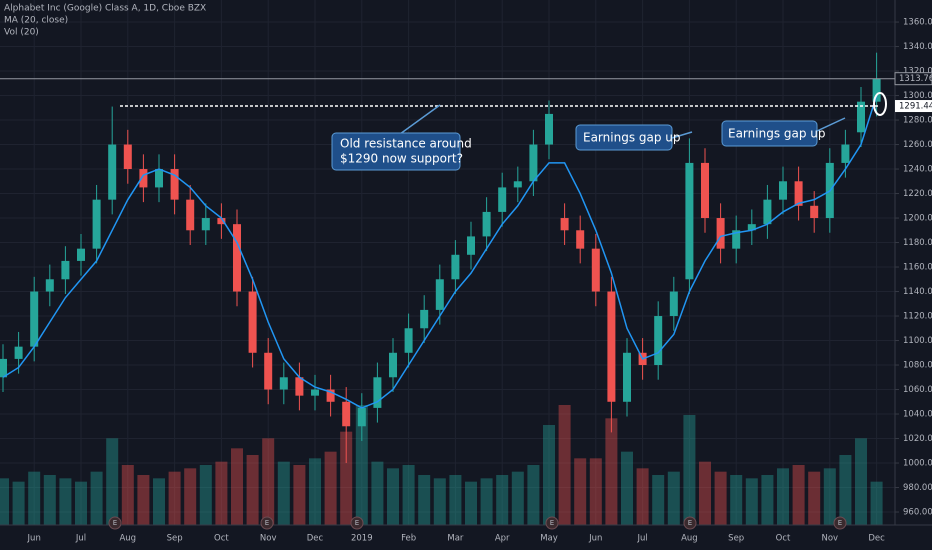 This screenshot has width=932, height=550. Describe the element at coordinates (917, 390) in the screenshot. I see `y-tick-label: 1060.00` at that location.